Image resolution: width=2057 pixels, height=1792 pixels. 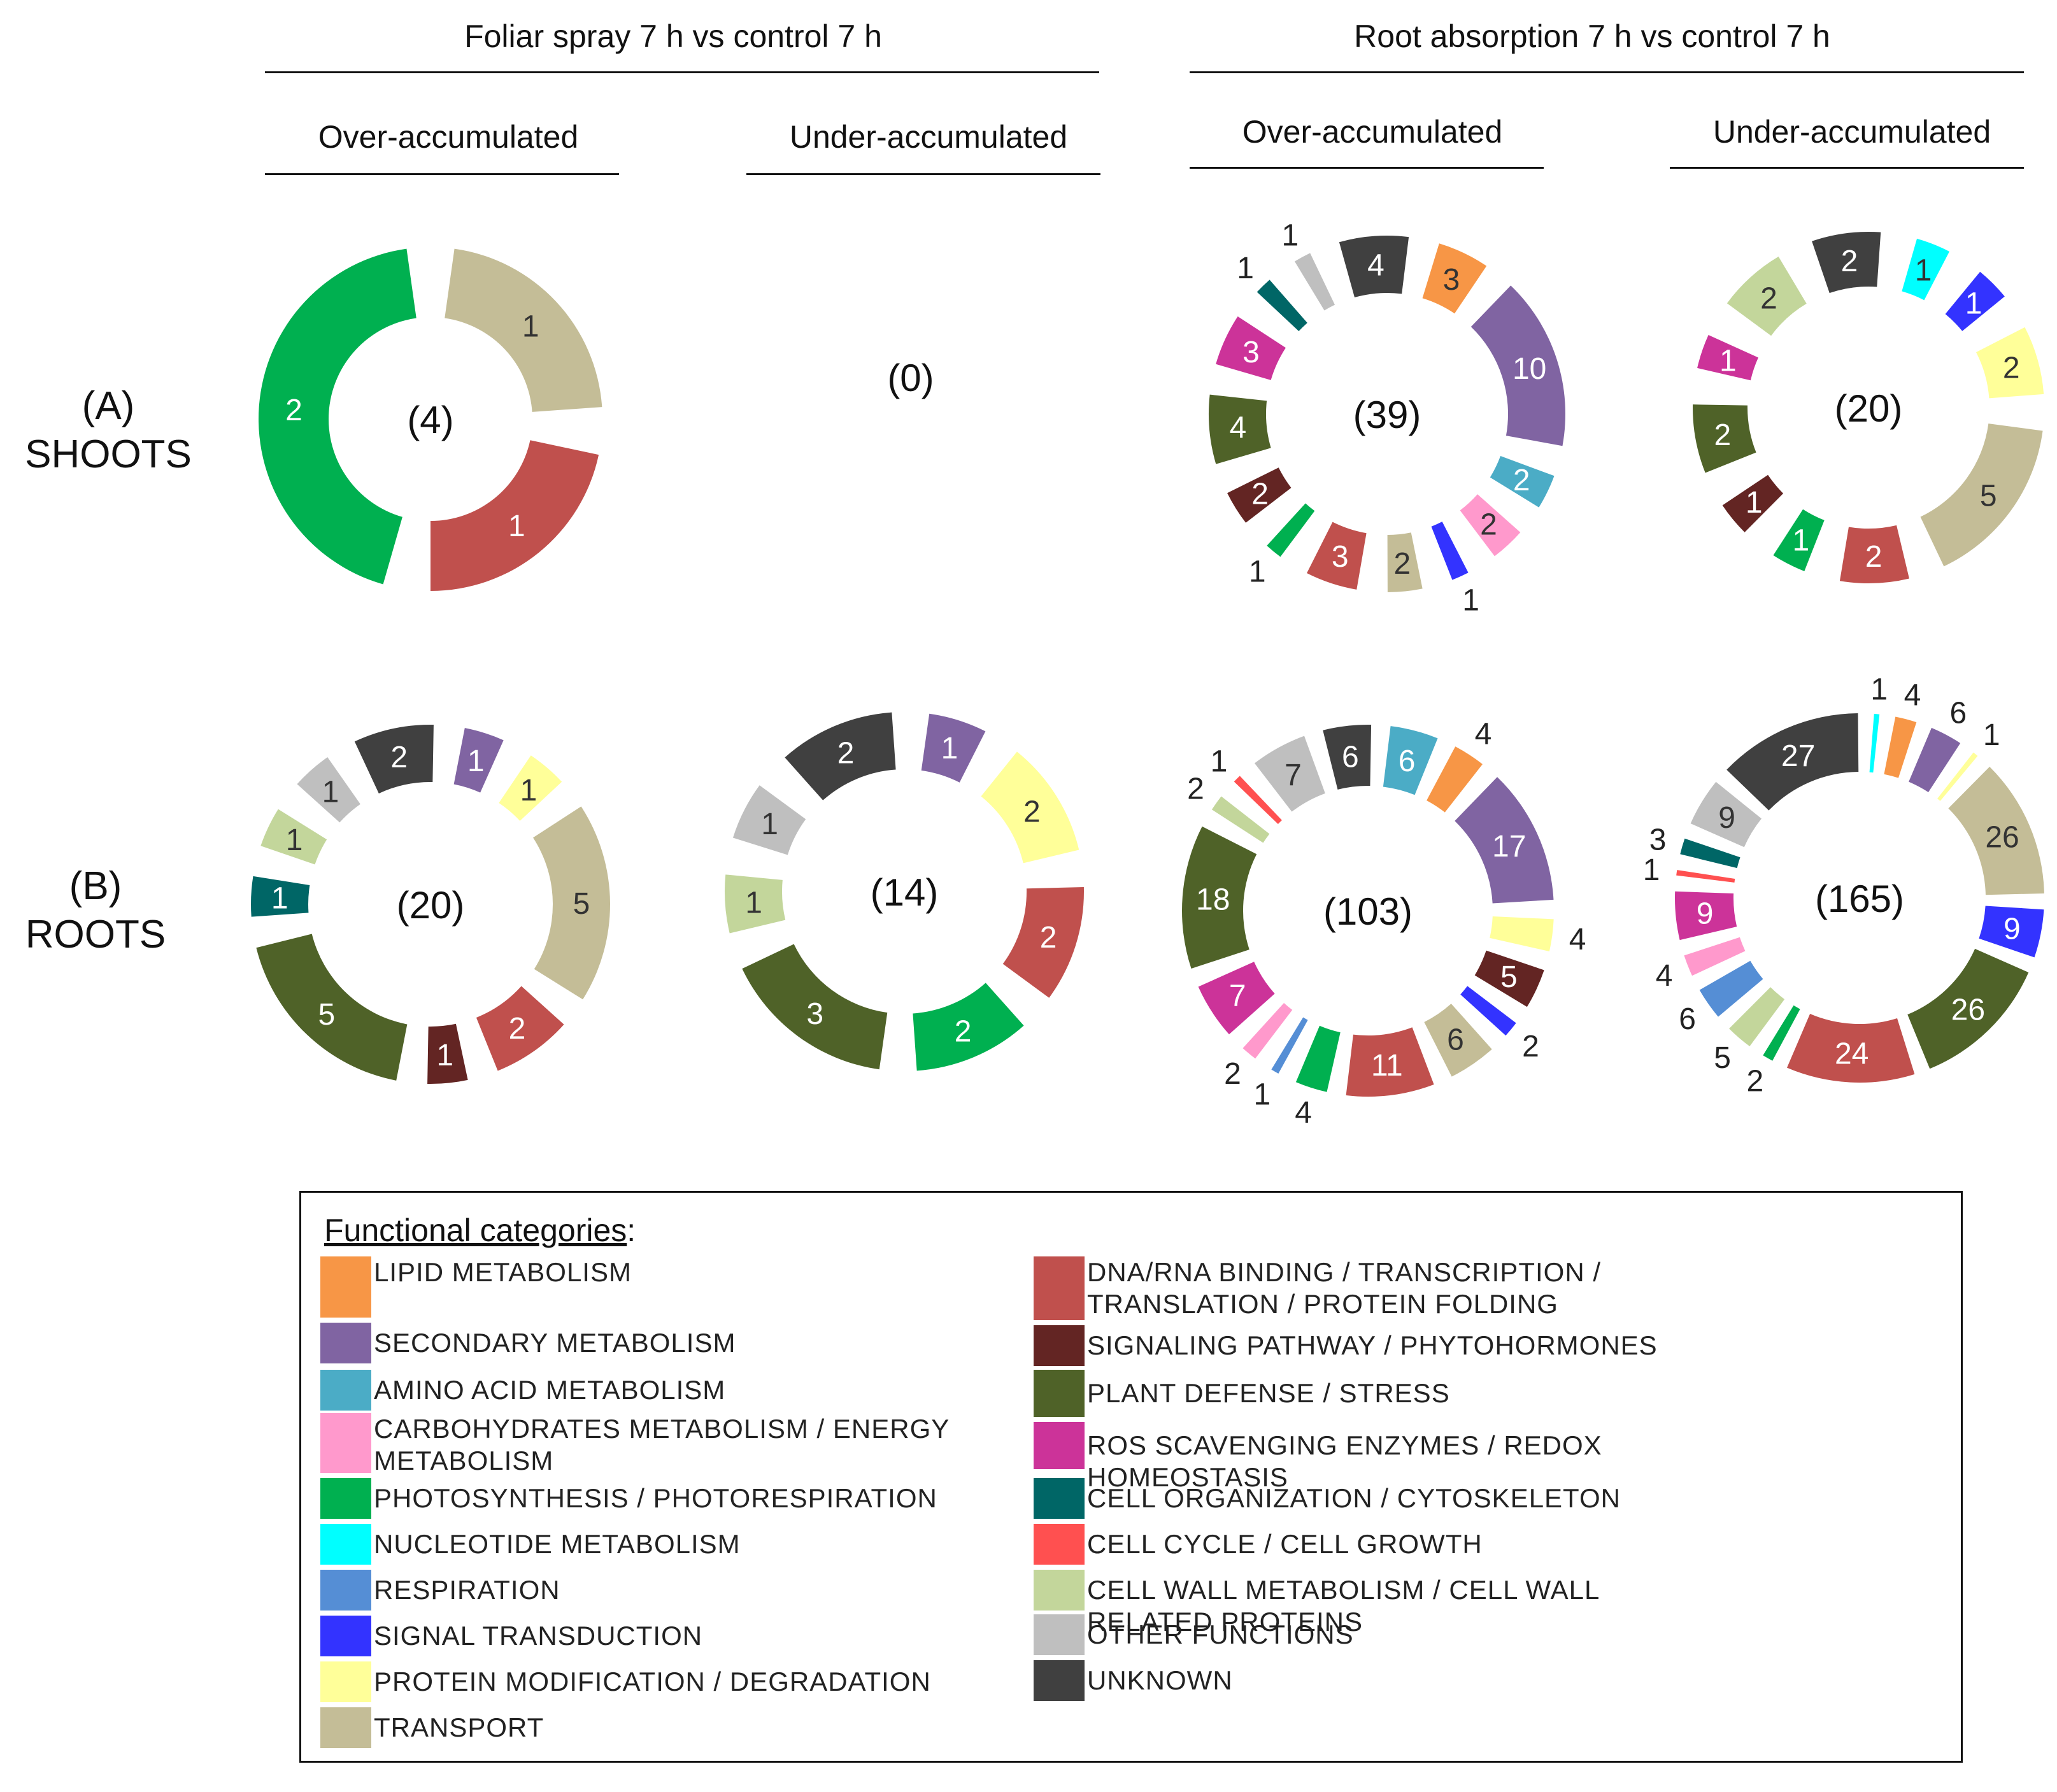 What do you see at coordinates (538, 1636) in the screenshot?
I see `legend-label: SIGNAL TRANSDUCTION` at bounding box center [538, 1636].